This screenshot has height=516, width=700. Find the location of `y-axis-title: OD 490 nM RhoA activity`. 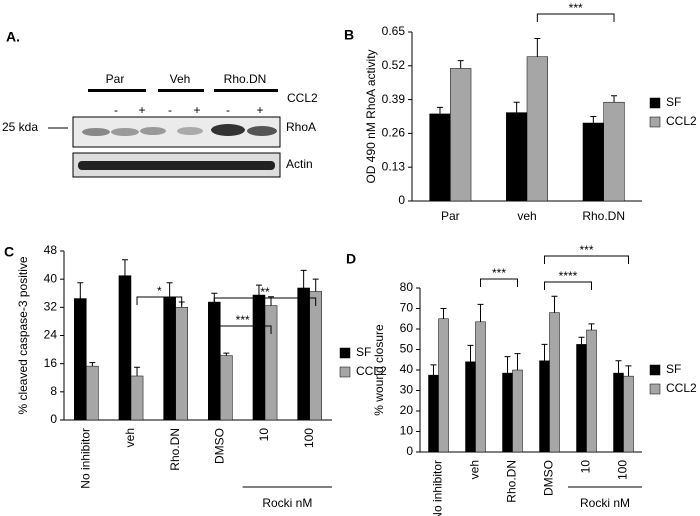

y-axis-title: OD 490 nM RhoA activity is located at coordinates (371, 116).